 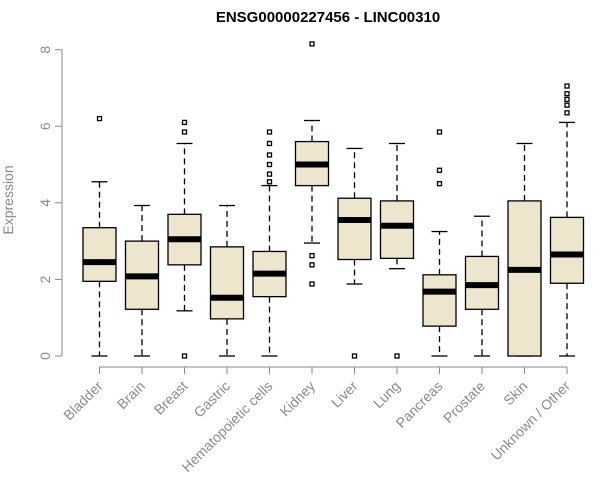 I want to click on box-bladder, so click(x=99, y=236).